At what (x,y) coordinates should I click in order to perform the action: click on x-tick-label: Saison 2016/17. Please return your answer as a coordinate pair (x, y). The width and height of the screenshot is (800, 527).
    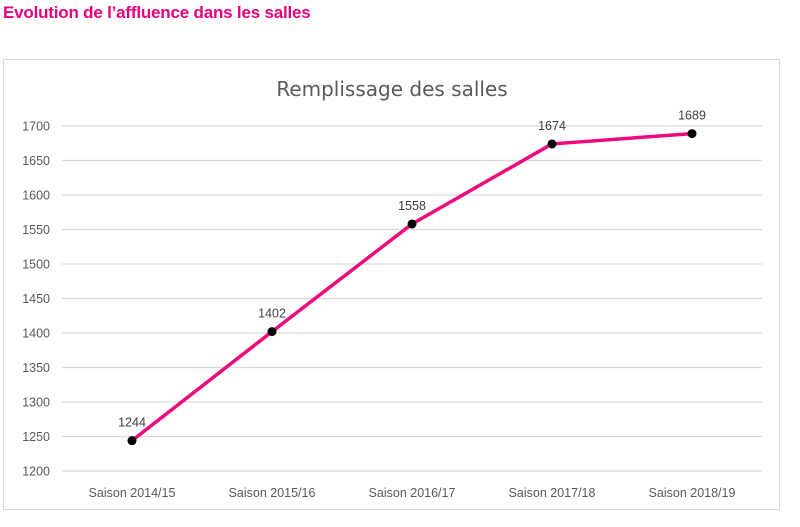
    Looking at the image, I should click on (412, 493).